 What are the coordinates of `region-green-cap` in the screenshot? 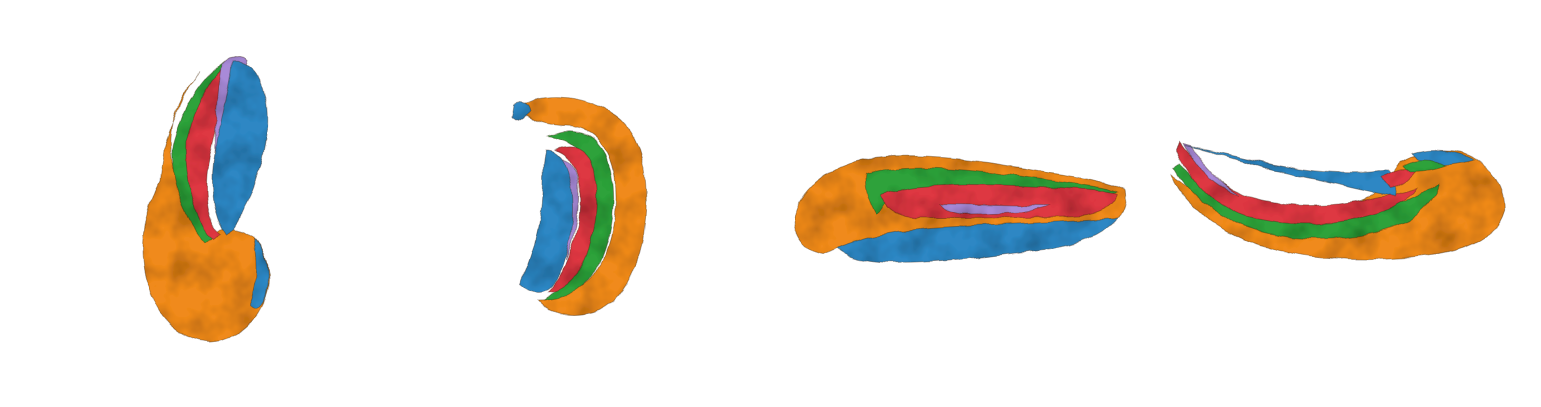 It's located at (1425, 166).